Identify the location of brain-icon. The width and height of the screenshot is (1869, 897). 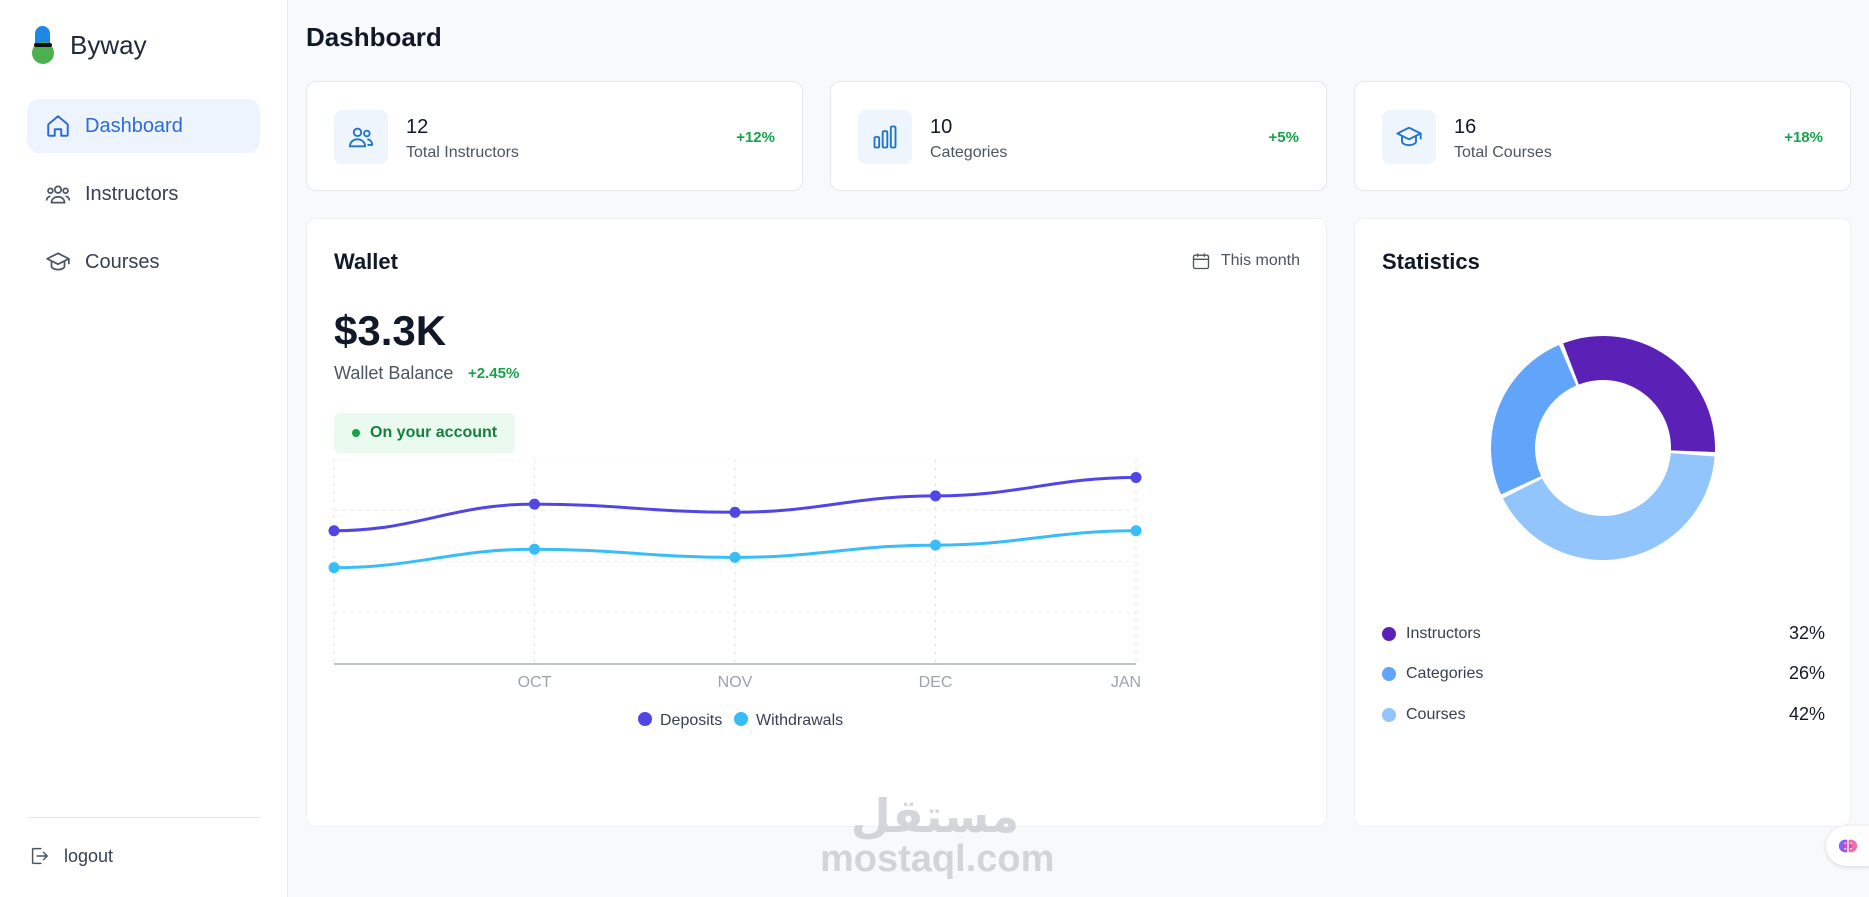
(1848, 846).